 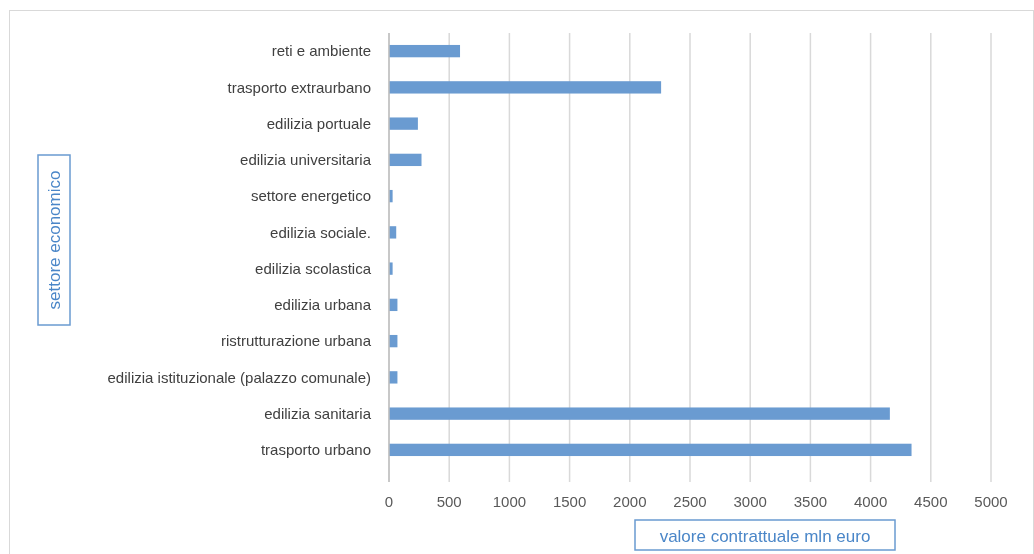 What do you see at coordinates (630, 501) in the screenshot?
I see `x-tick-label: 2000` at bounding box center [630, 501].